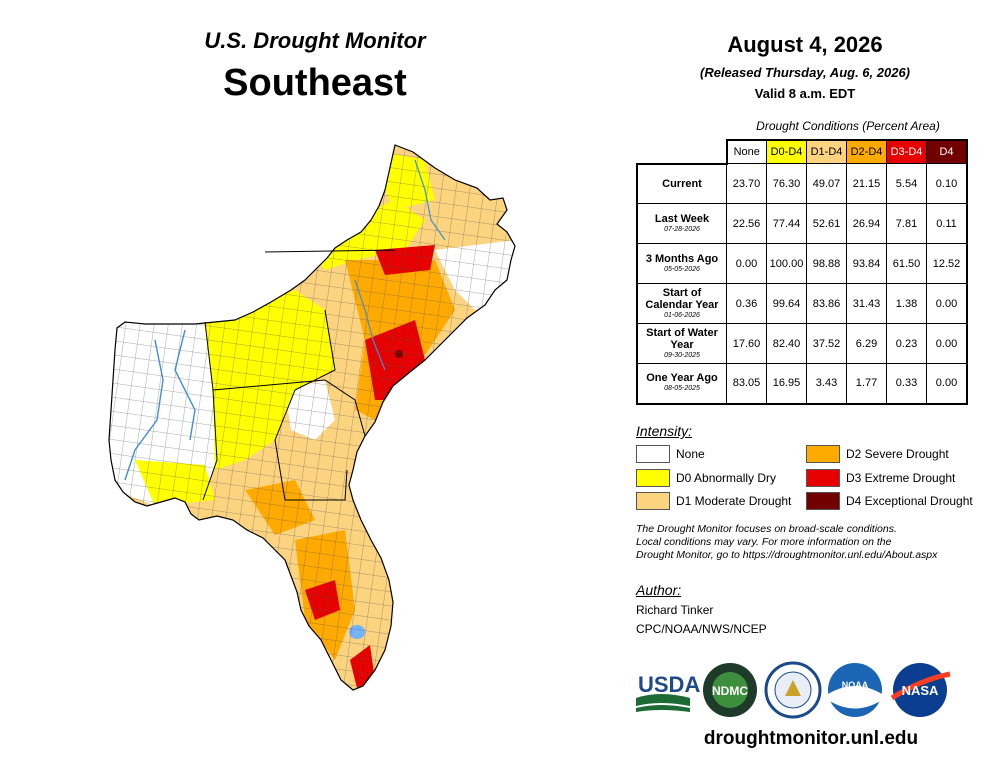  I want to click on table-cell: 0.10, so click(947, 183).